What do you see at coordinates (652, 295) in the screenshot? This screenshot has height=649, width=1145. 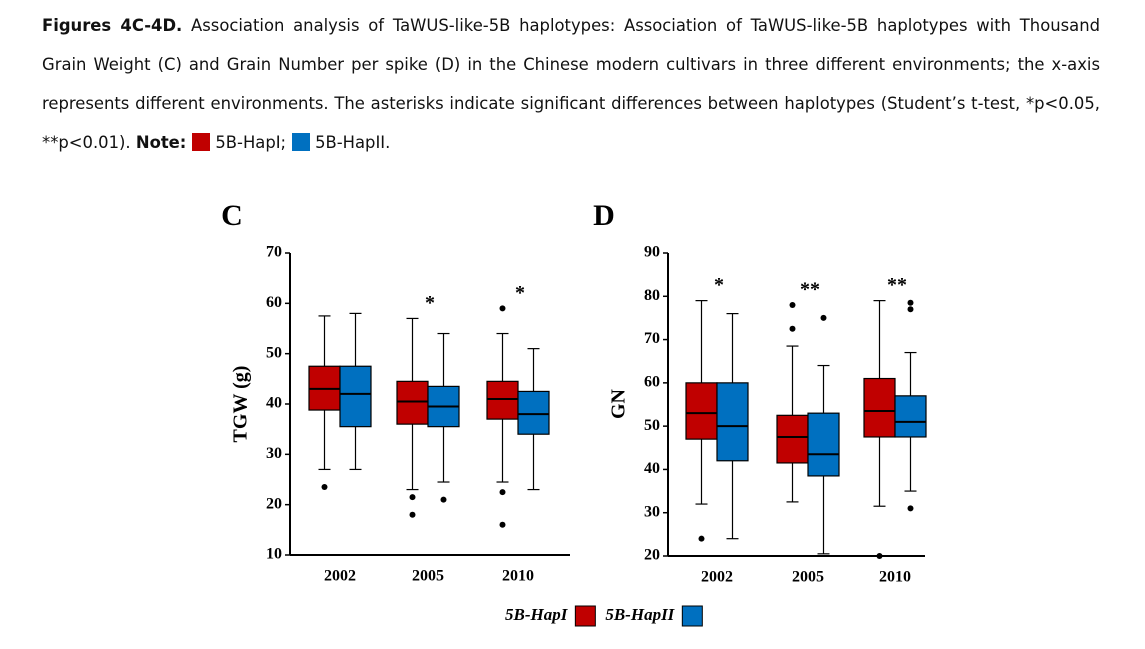 I see `y-tick-label: 80` at bounding box center [652, 295].